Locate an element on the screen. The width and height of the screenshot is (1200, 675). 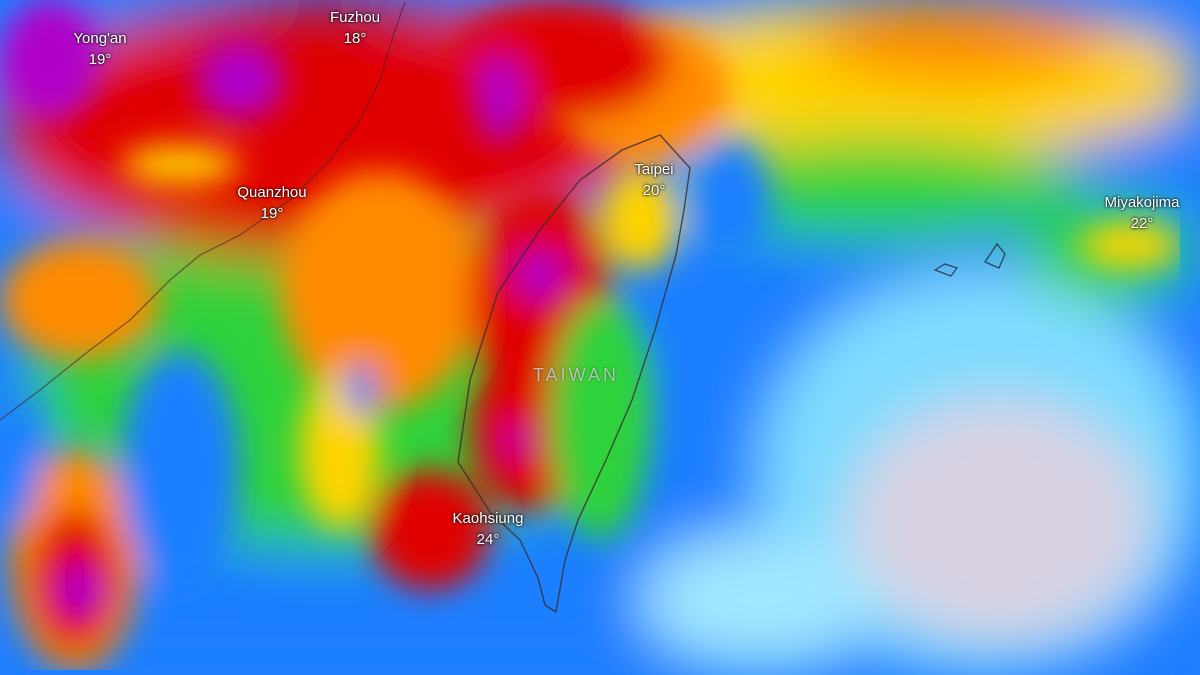
city-name: Quanzhou is located at coordinates (272, 192).